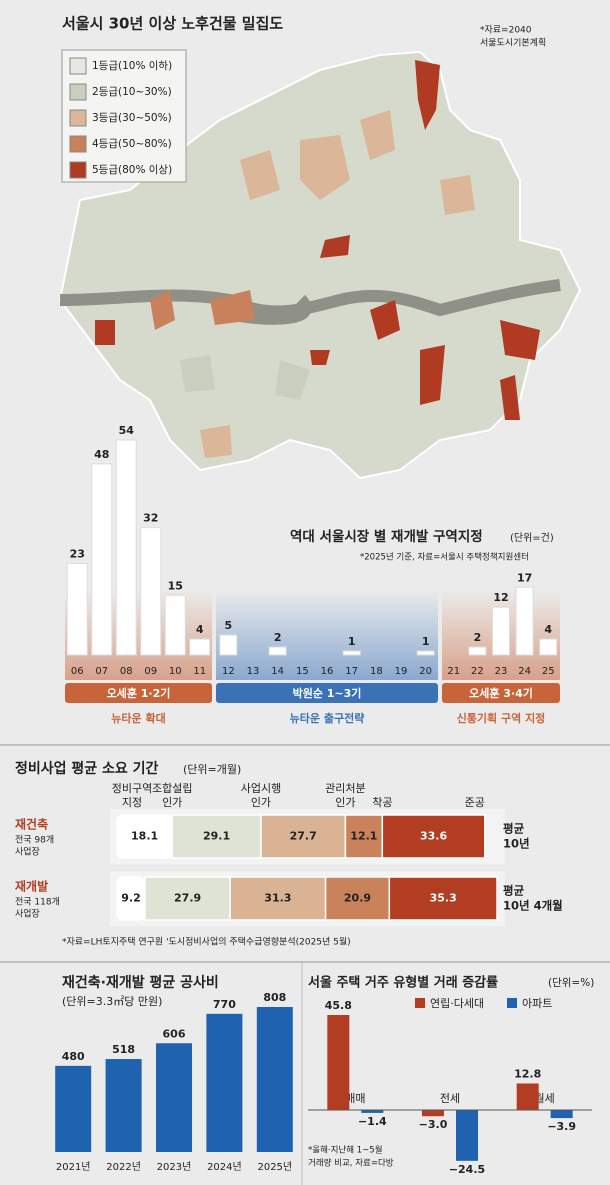 This screenshot has height=1185, width=610. I want to click on value-label: 2, so click(478, 637).